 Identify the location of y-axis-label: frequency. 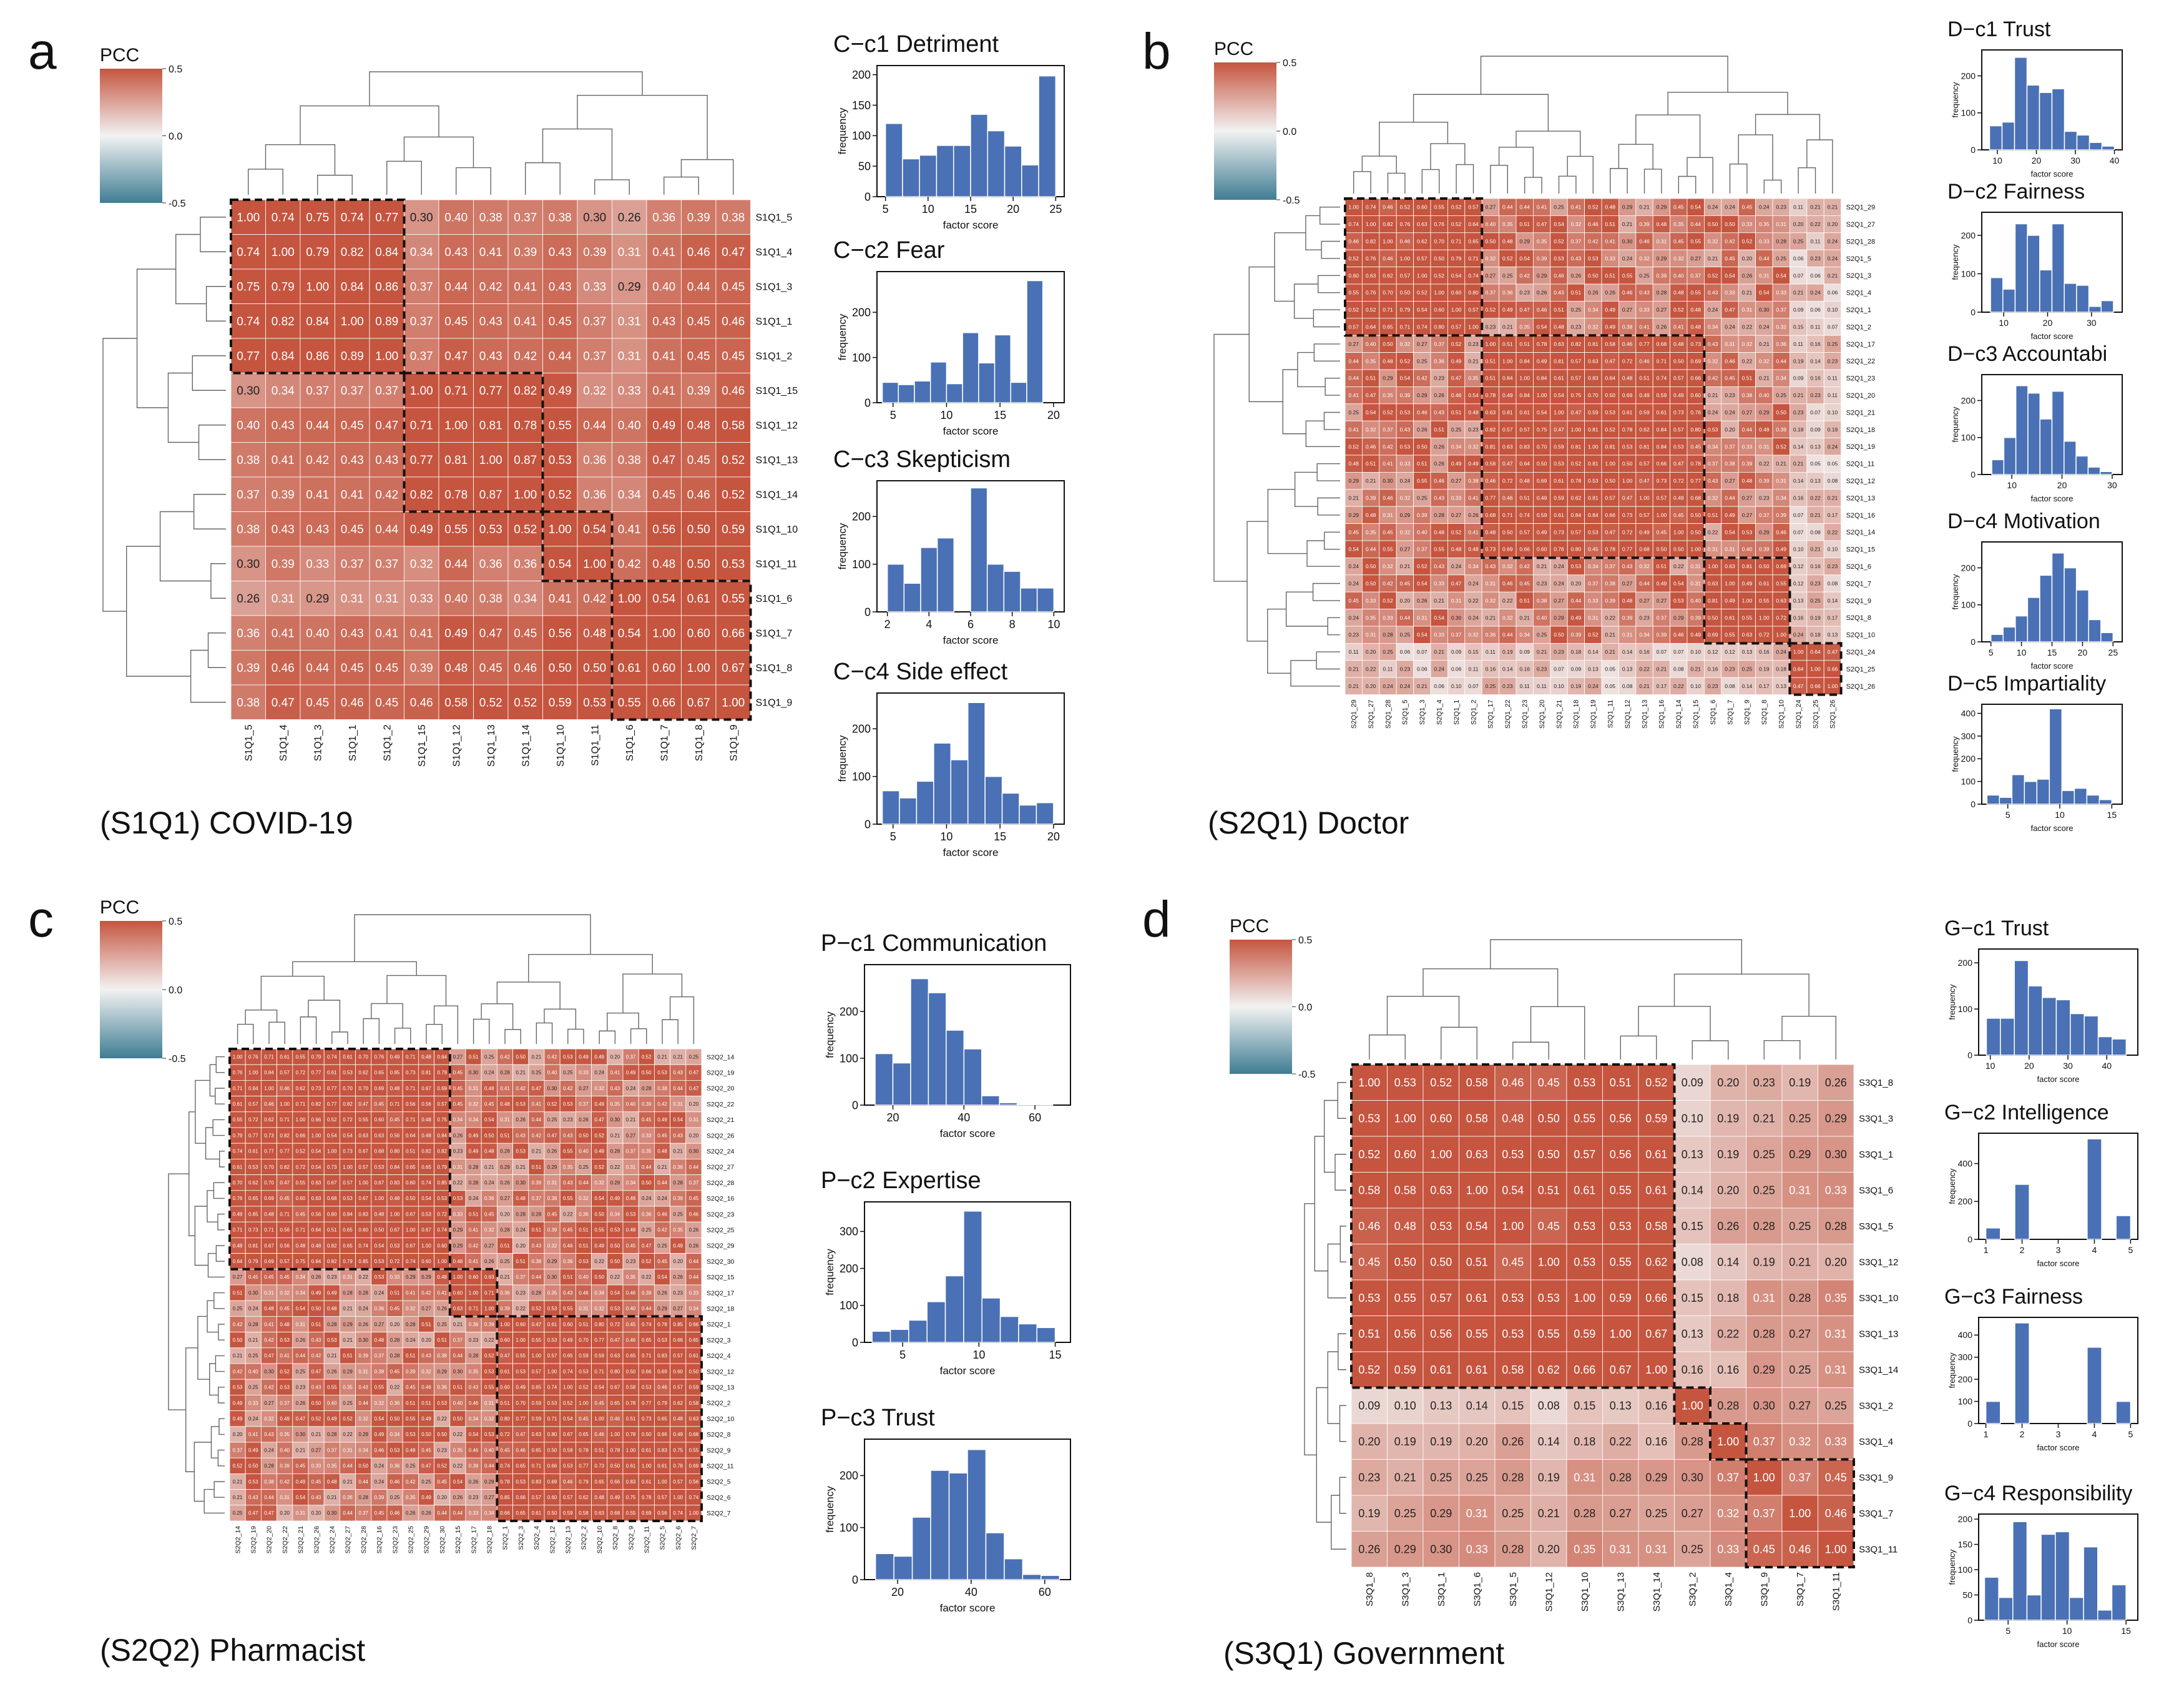
(1956, 754).